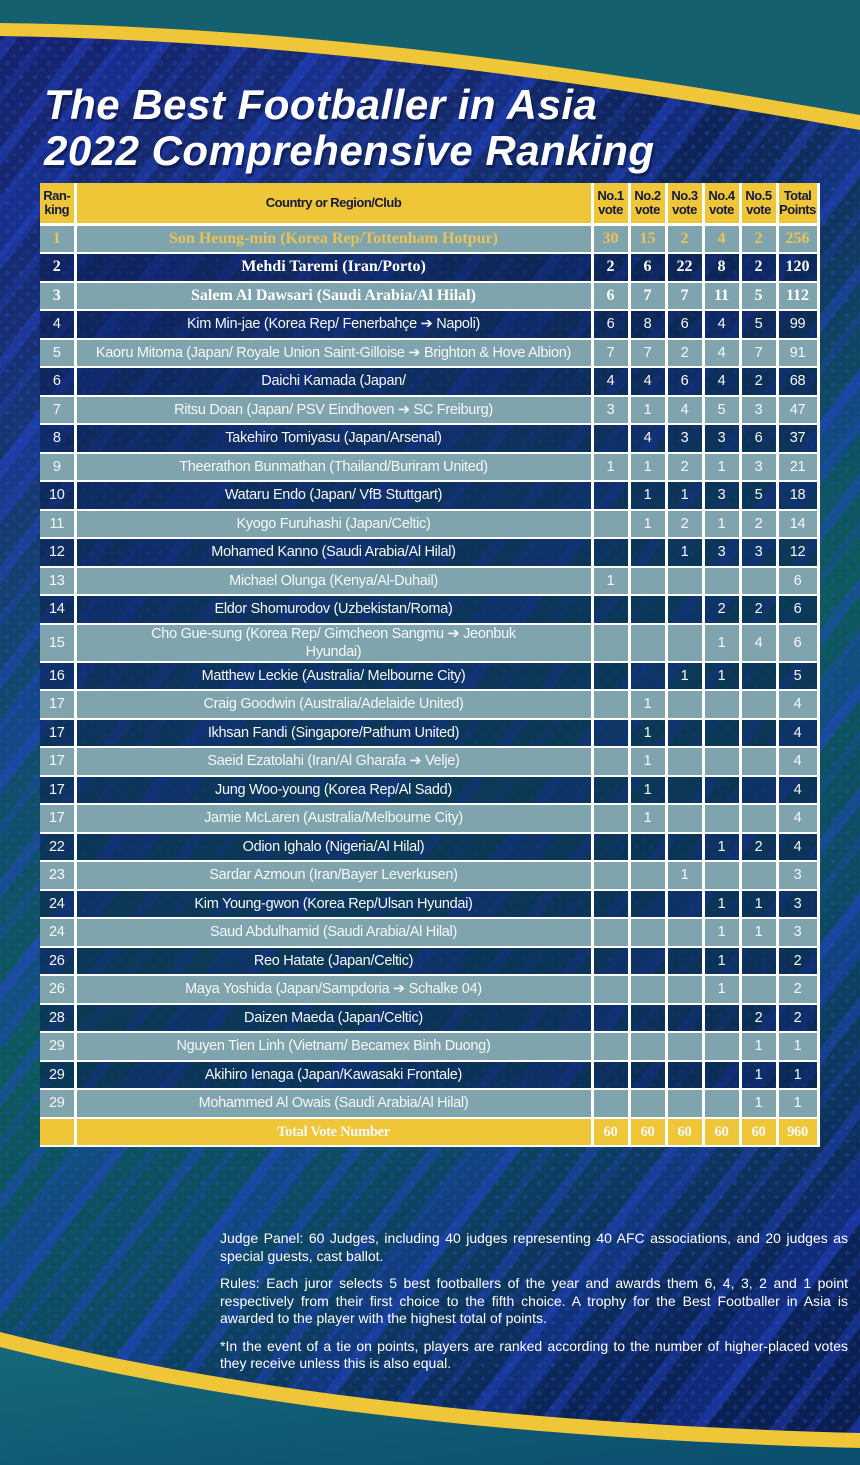 This screenshot has width=860, height=1465. I want to click on rank-cell: 6, so click(58, 382).